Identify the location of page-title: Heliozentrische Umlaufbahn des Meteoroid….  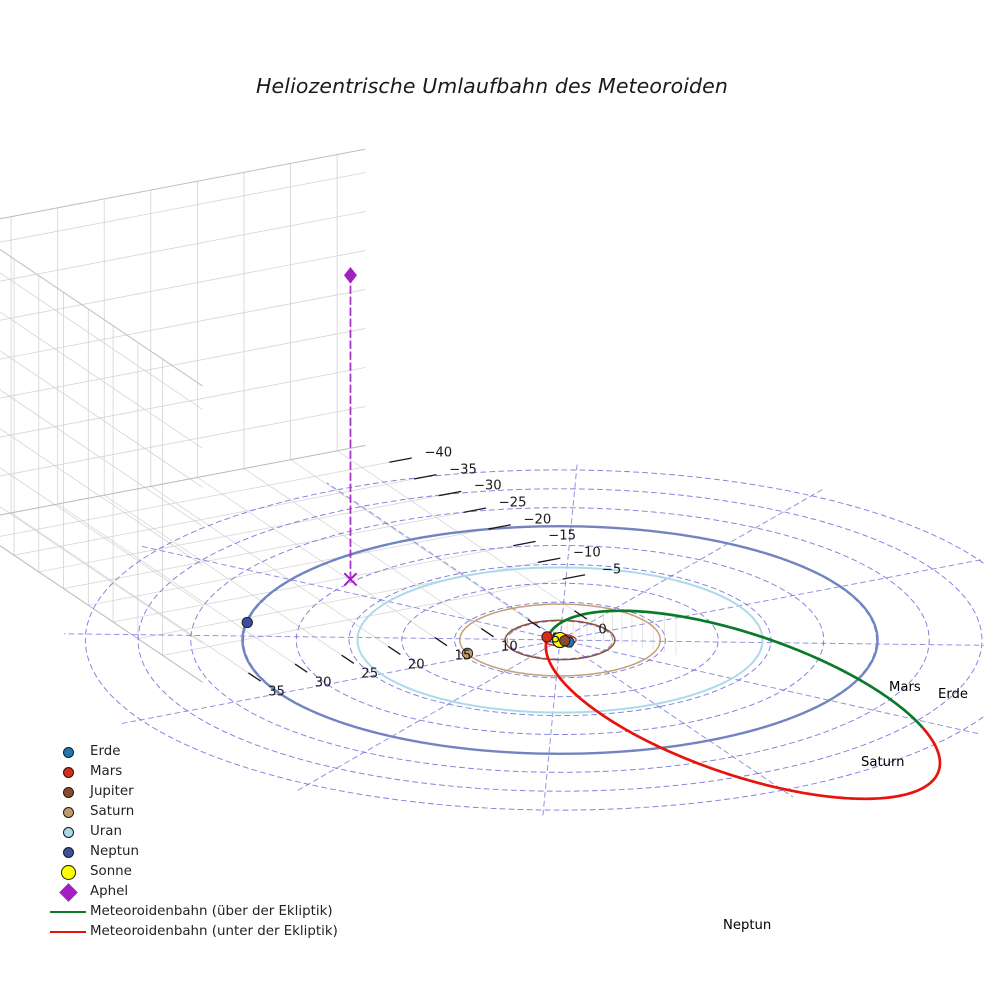
(492, 86).